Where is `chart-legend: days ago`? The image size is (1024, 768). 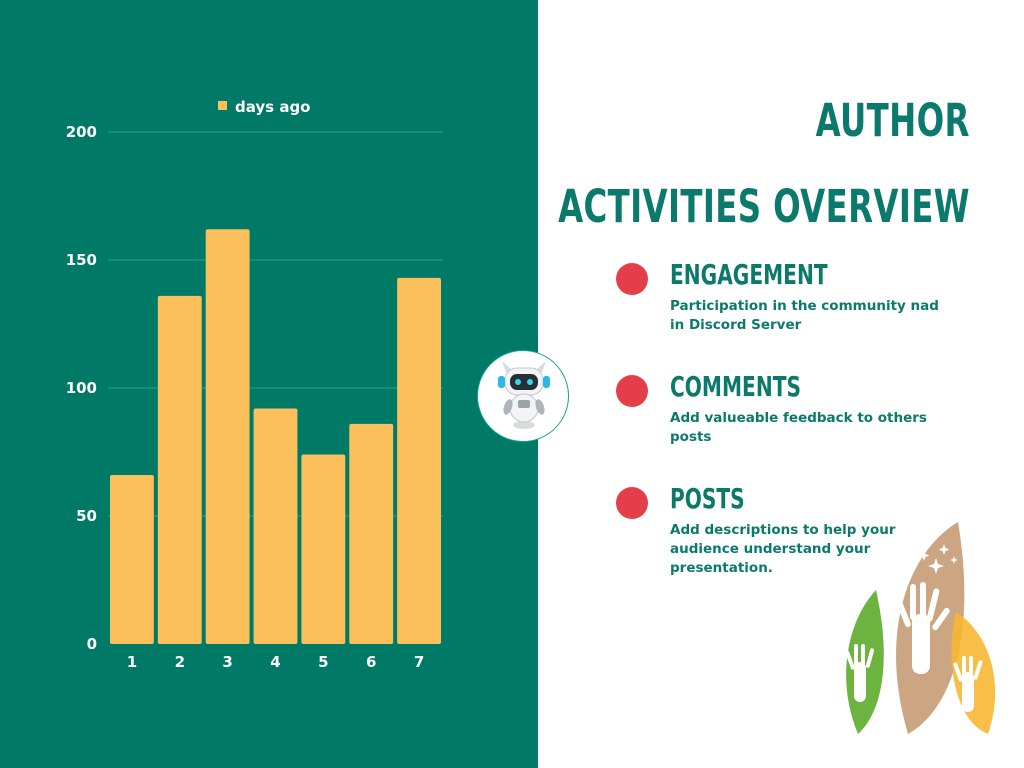 chart-legend: days ago is located at coordinates (264, 107).